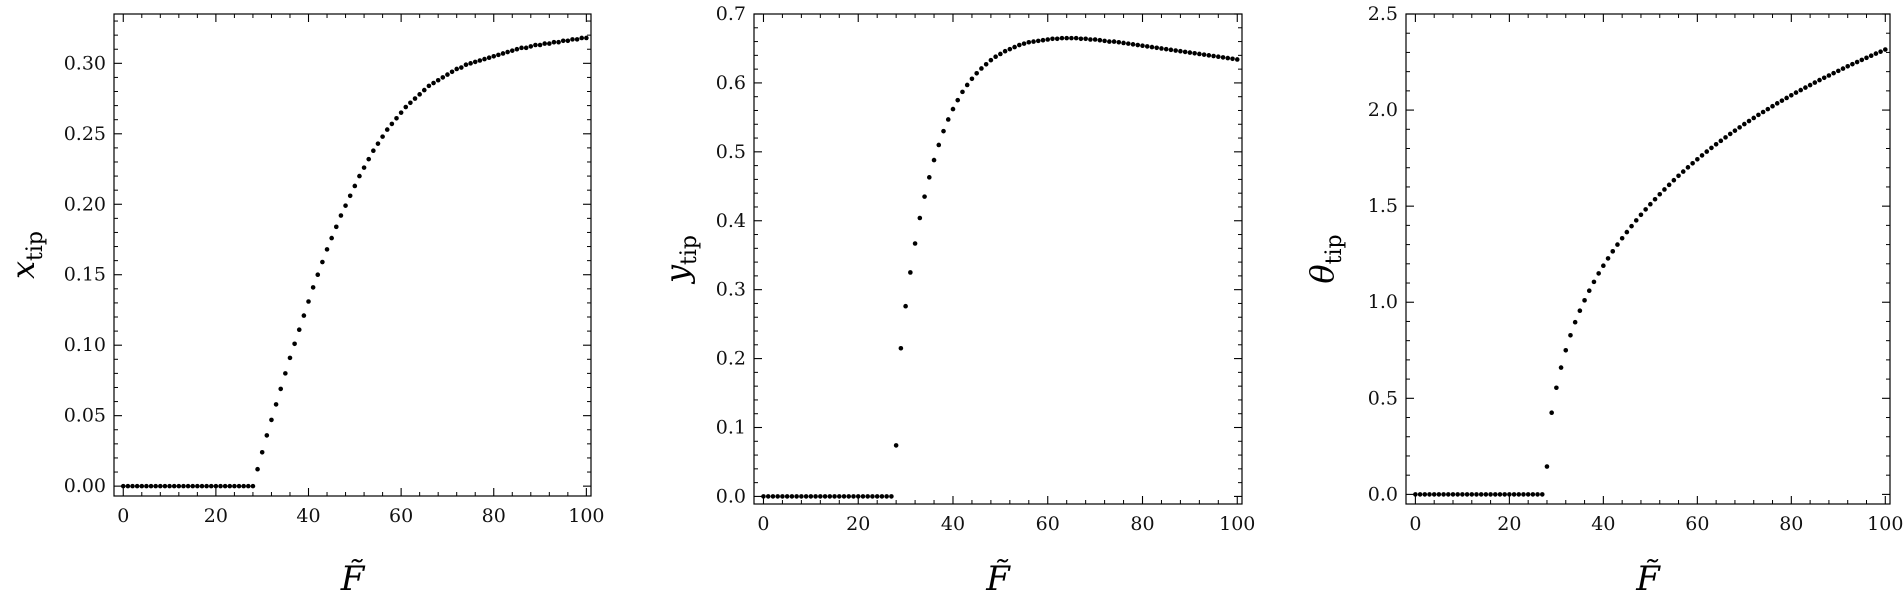  I want to click on y-tick-label: 0.7, so click(731, 14).